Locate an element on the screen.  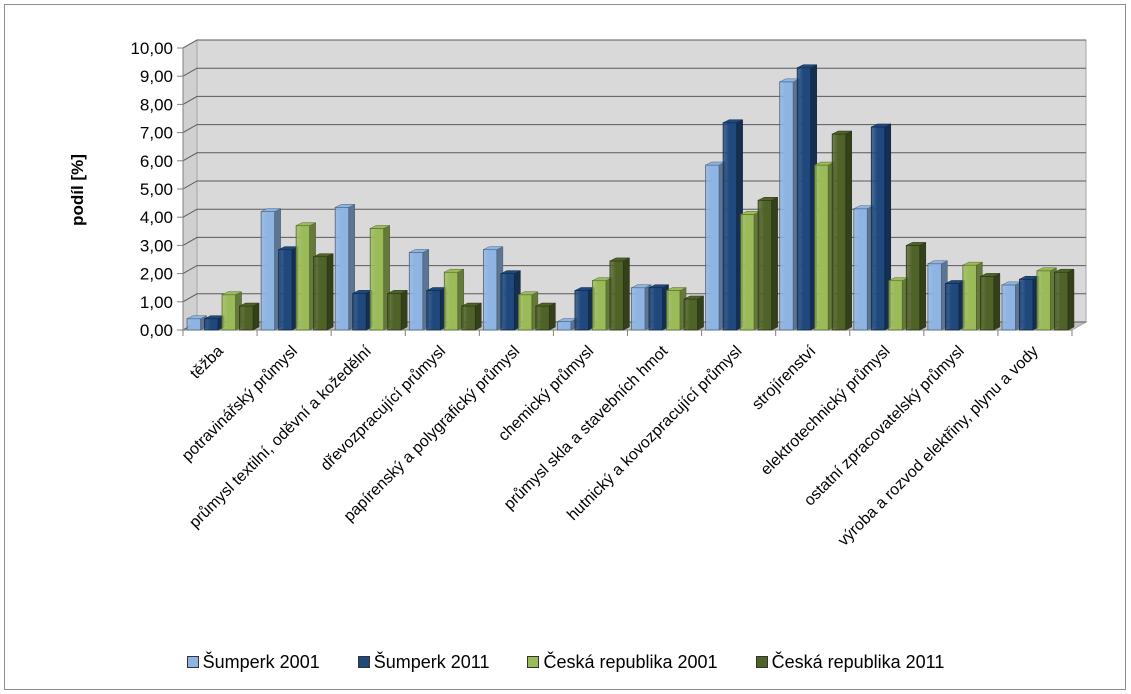
y-tick-label: 10,00 is located at coordinates (151, 48).